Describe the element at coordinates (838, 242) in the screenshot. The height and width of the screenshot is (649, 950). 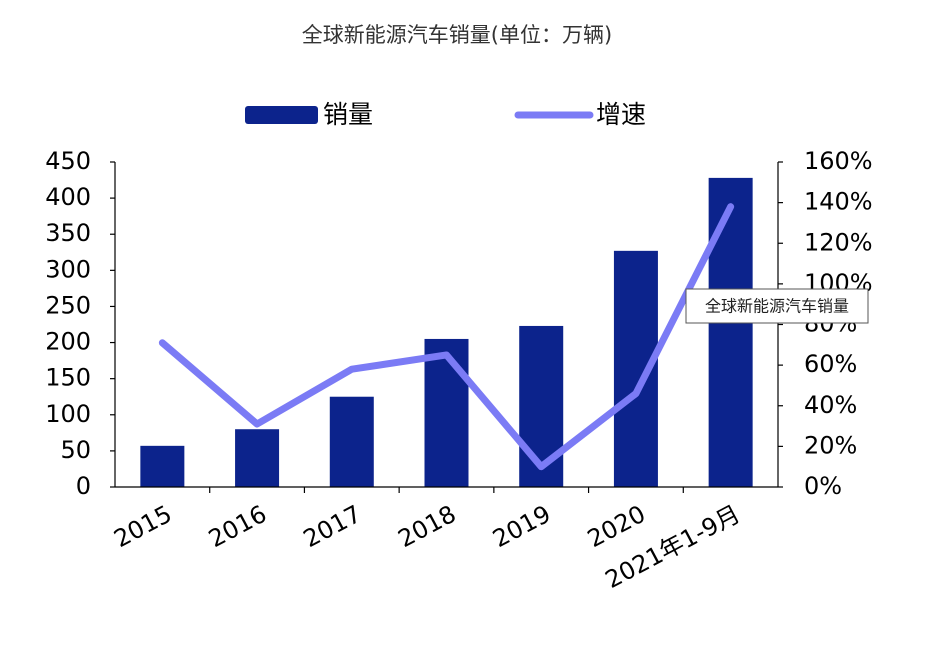
I see `y2-tick-label: 120%` at that location.